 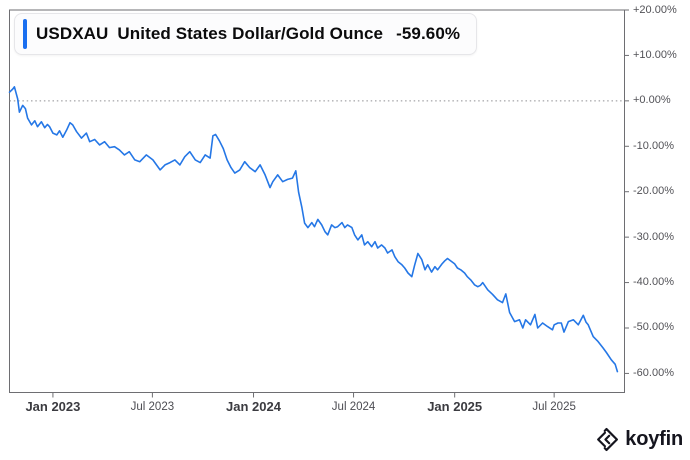 I want to click on koyfin-diamond-chevron-icon, so click(x=608, y=439).